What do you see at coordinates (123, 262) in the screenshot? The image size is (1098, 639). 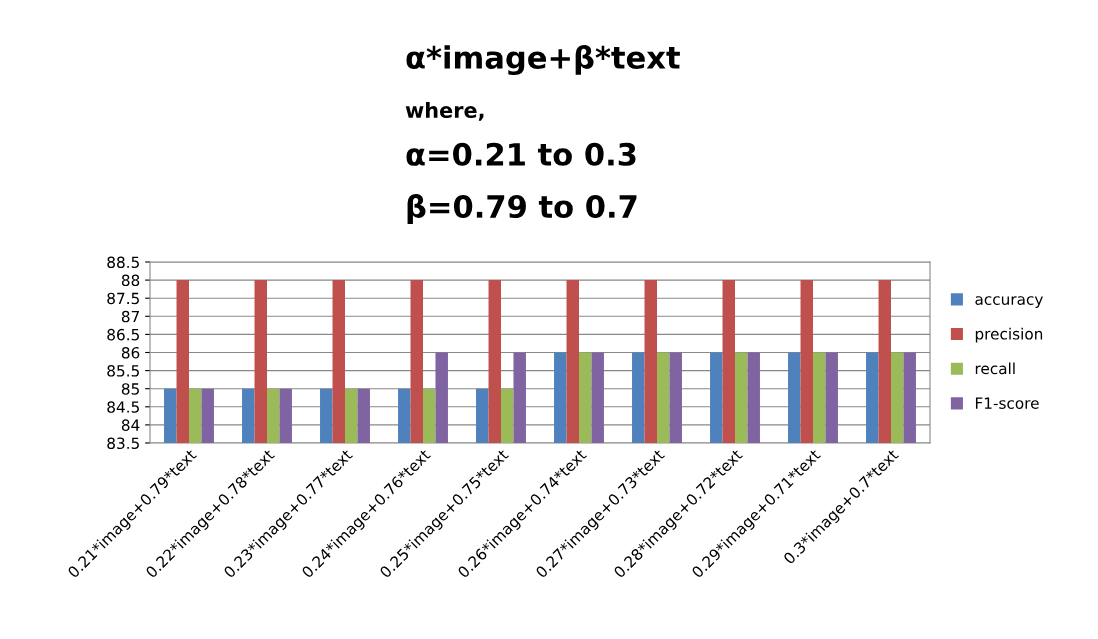 I see `y-tick-label: 88.5` at bounding box center [123, 262].